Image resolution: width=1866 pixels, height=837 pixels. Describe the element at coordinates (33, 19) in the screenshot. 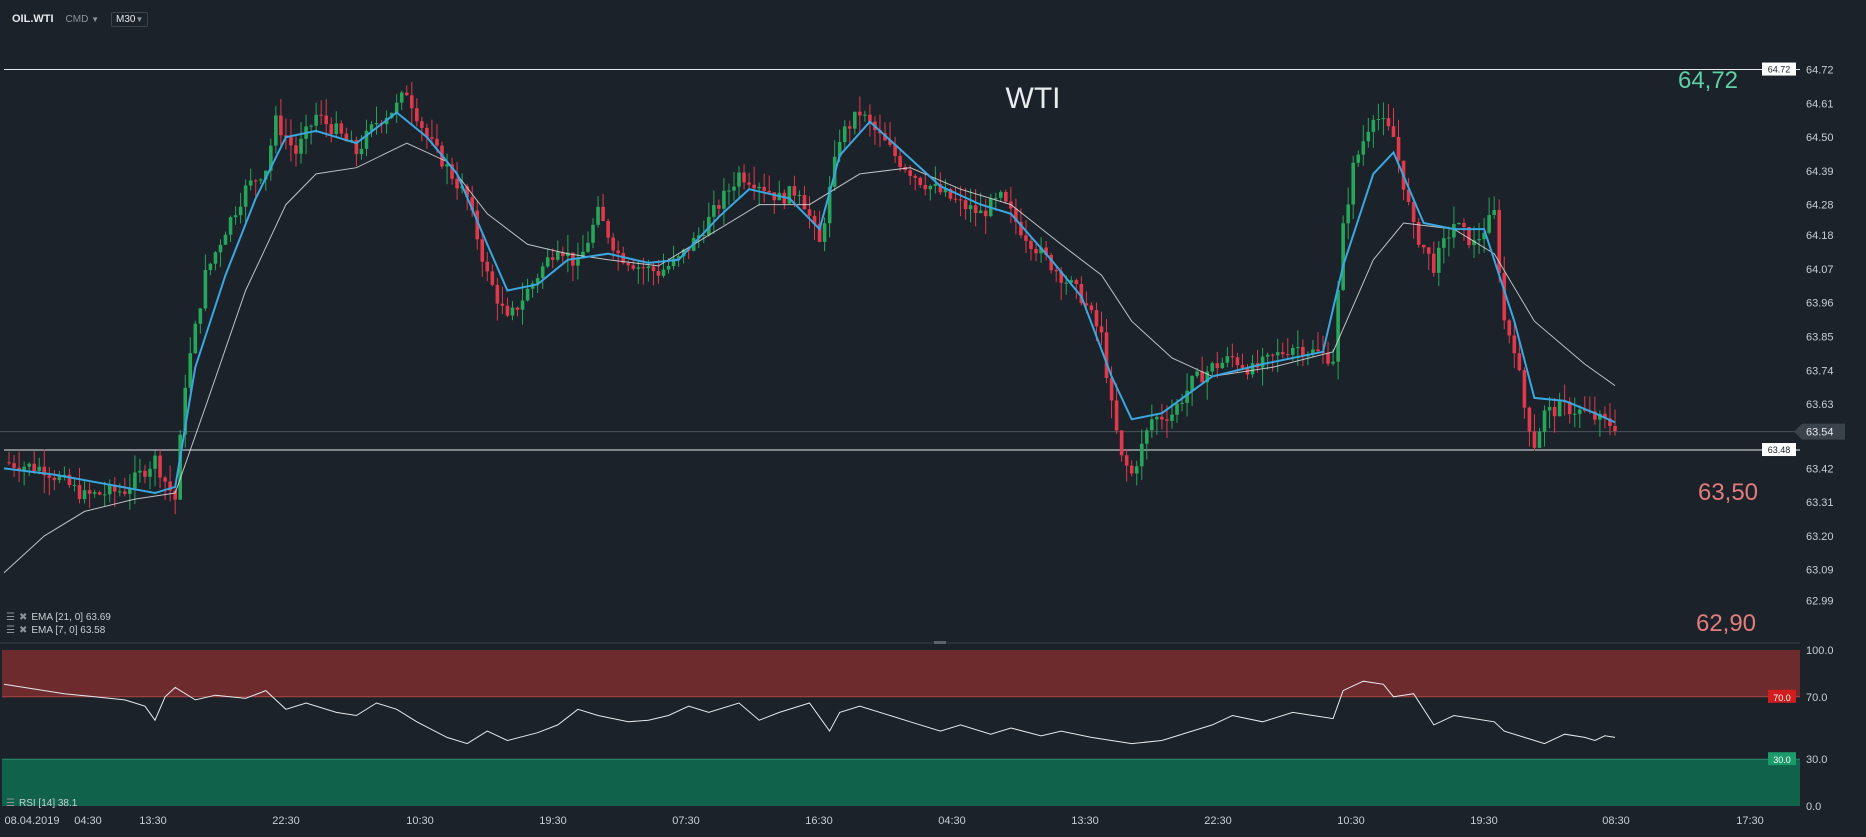

I see `symbol-label: OIL.WTI` at that location.